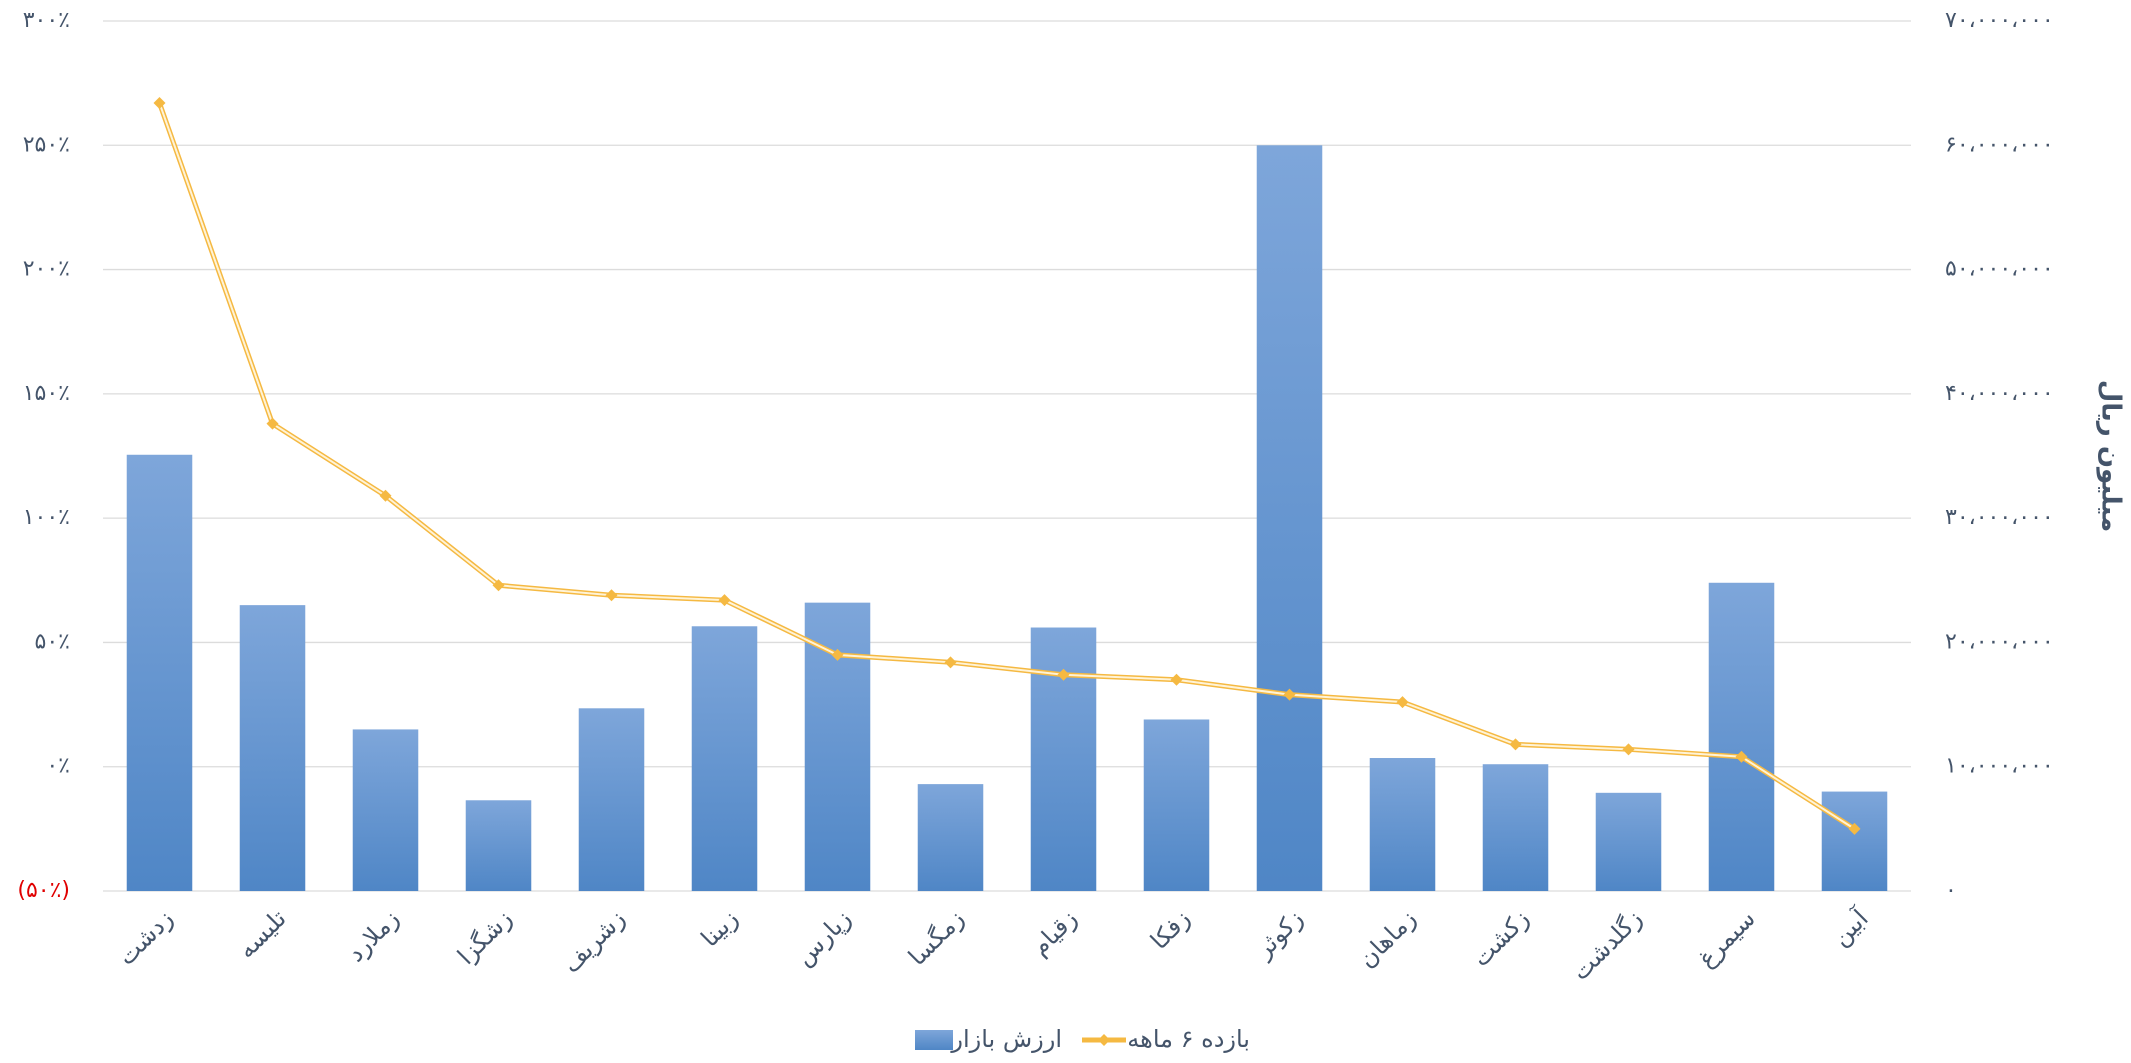  Describe the element at coordinates (1999, 393) in the screenshot. I see `y2-tick-label: ۴۰،۰۰۰،۰۰۰` at that location.